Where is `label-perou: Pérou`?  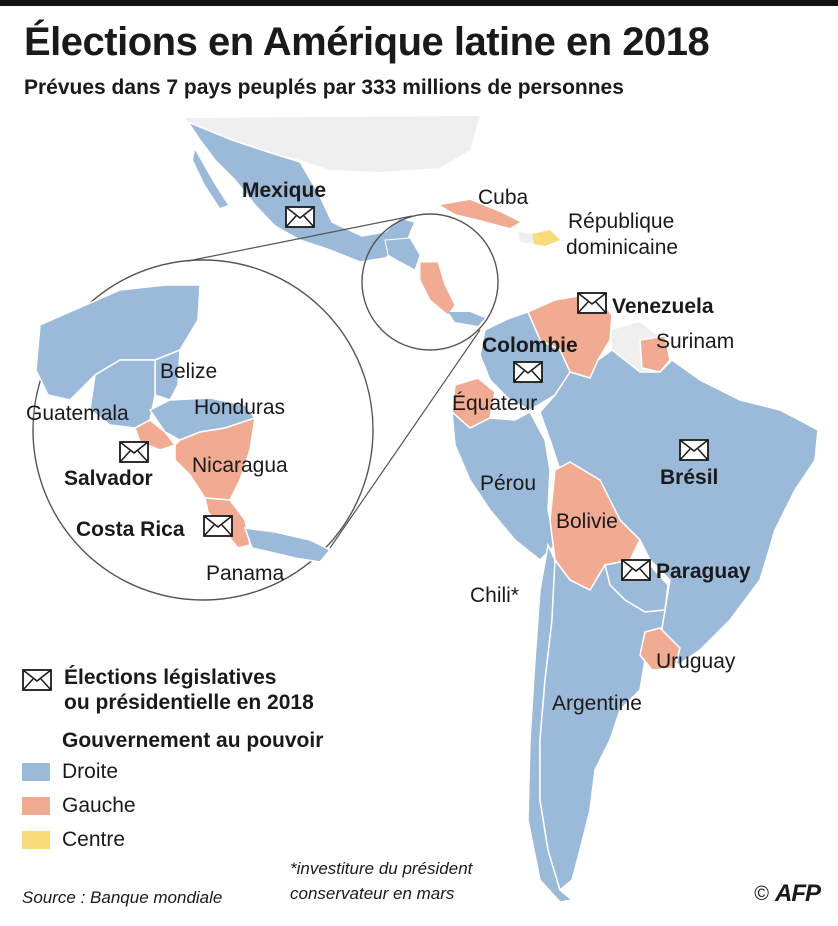 label-perou: Pérou is located at coordinates (508, 483).